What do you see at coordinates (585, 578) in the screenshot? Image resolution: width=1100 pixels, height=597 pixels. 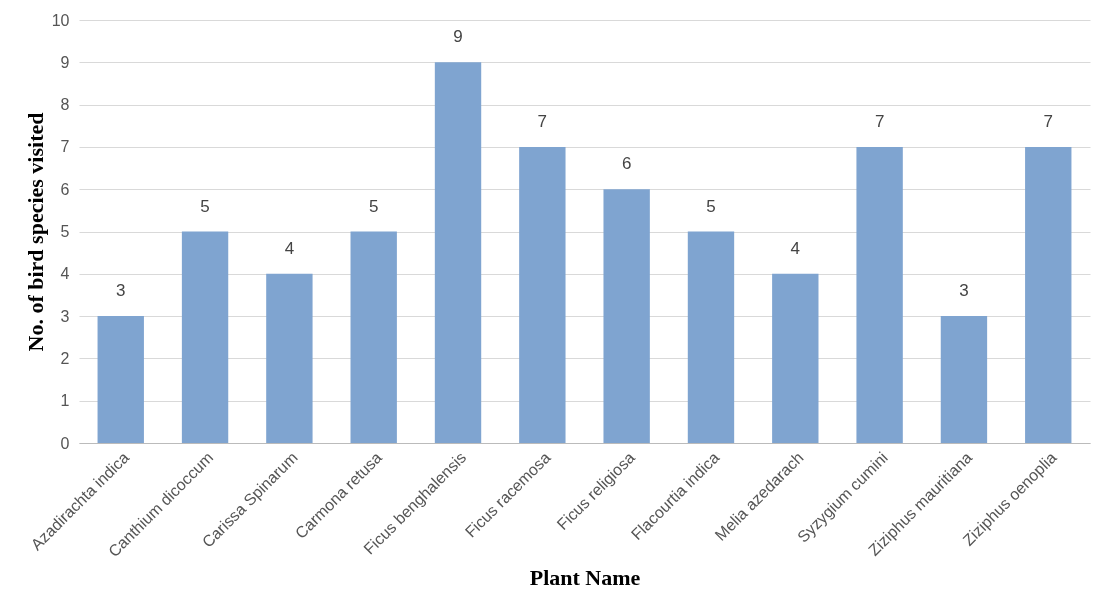 I see `x-axis-title: Plant Name` at bounding box center [585, 578].